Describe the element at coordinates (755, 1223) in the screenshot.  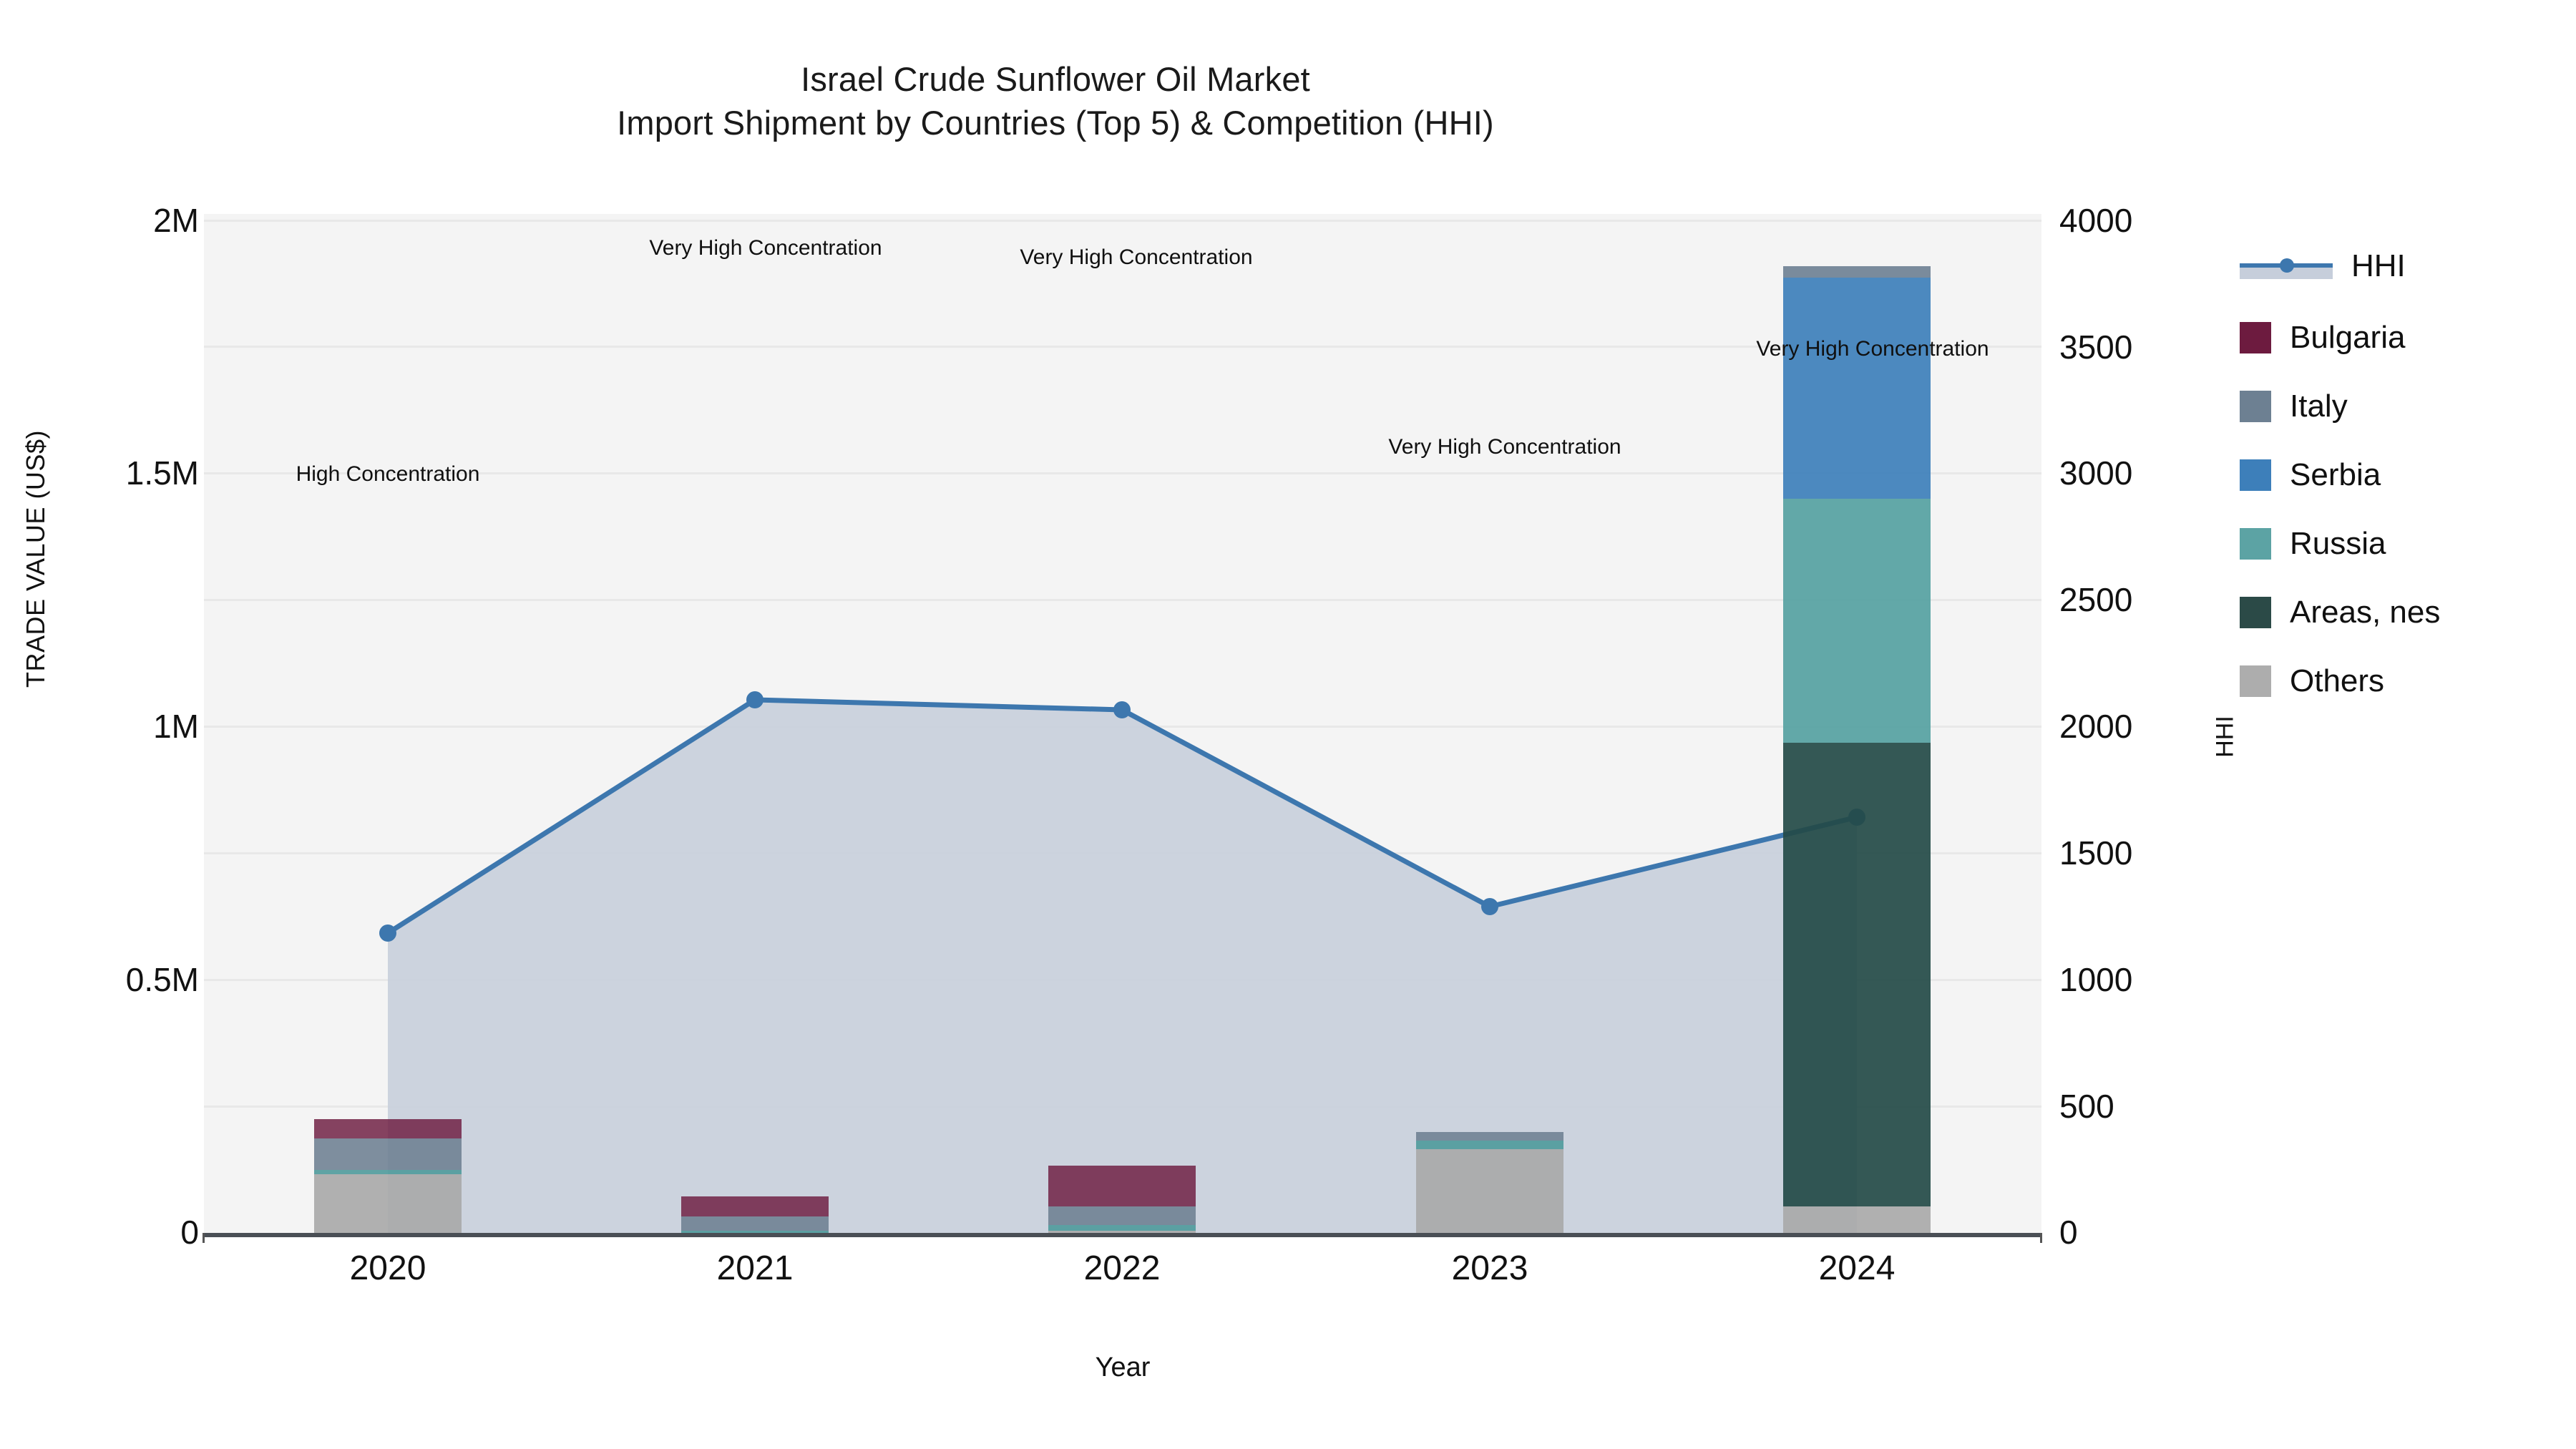
I see `bar-segment-2021-italy` at that location.